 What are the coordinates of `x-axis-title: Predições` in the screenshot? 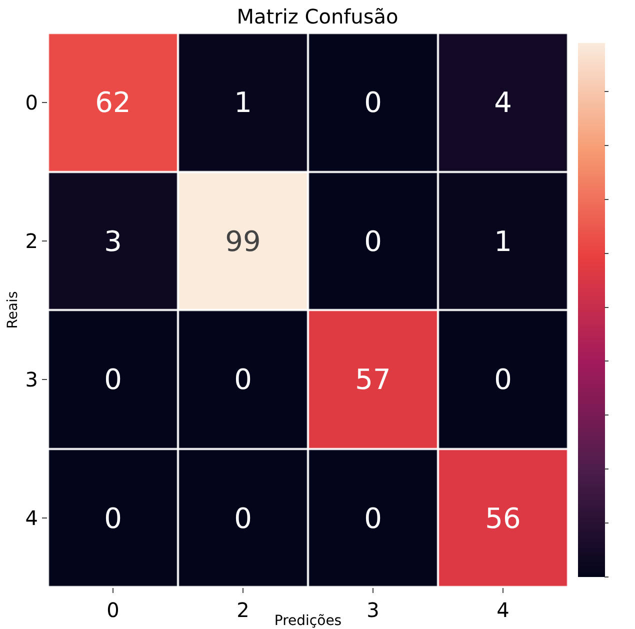 It's located at (308, 621).